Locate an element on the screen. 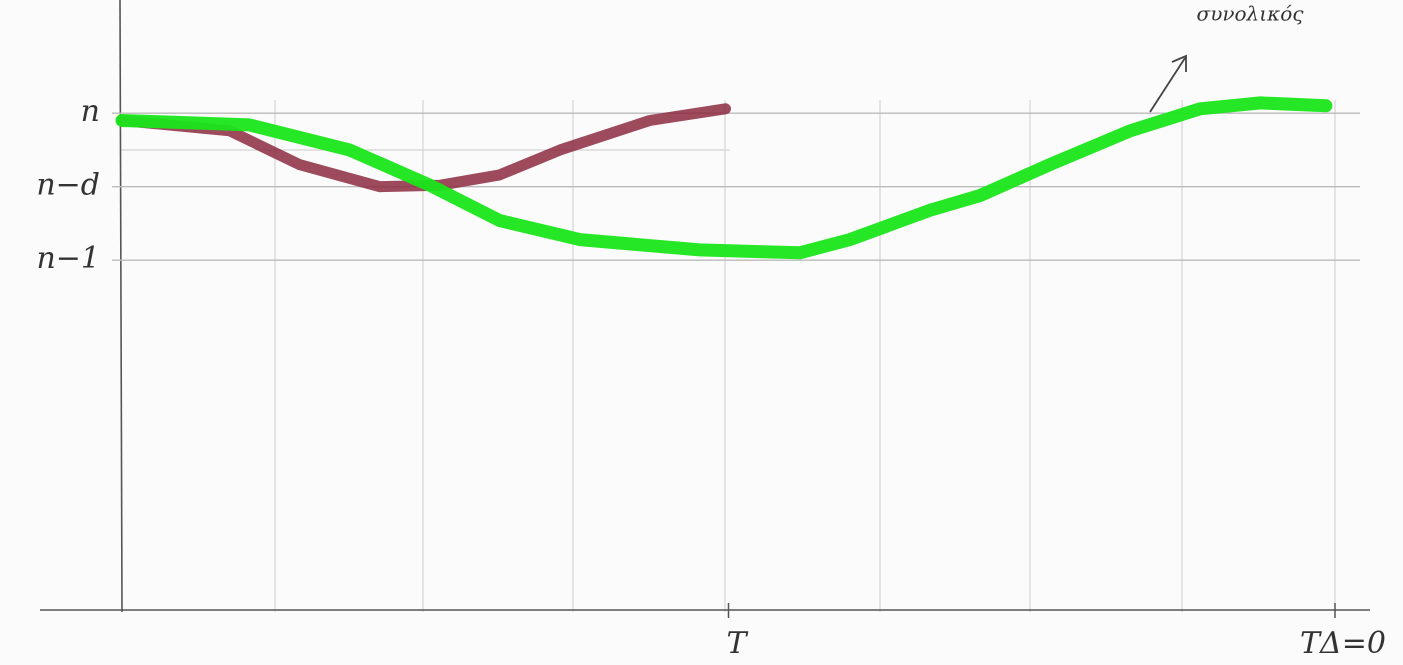 The width and height of the screenshot is (1403, 665). x-tick-label: TΔ=0 is located at coordinates (1343, 643).